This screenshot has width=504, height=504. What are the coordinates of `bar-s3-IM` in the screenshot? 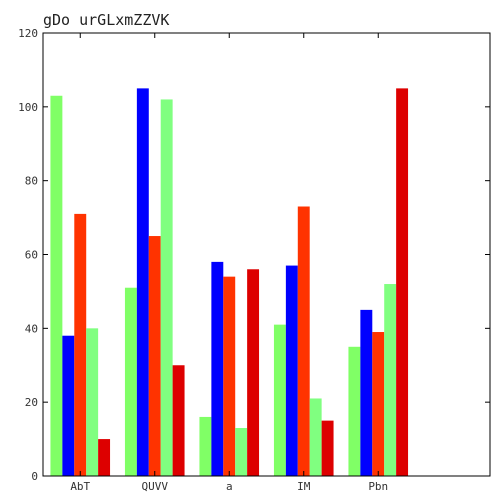 It's located at (303, 341).